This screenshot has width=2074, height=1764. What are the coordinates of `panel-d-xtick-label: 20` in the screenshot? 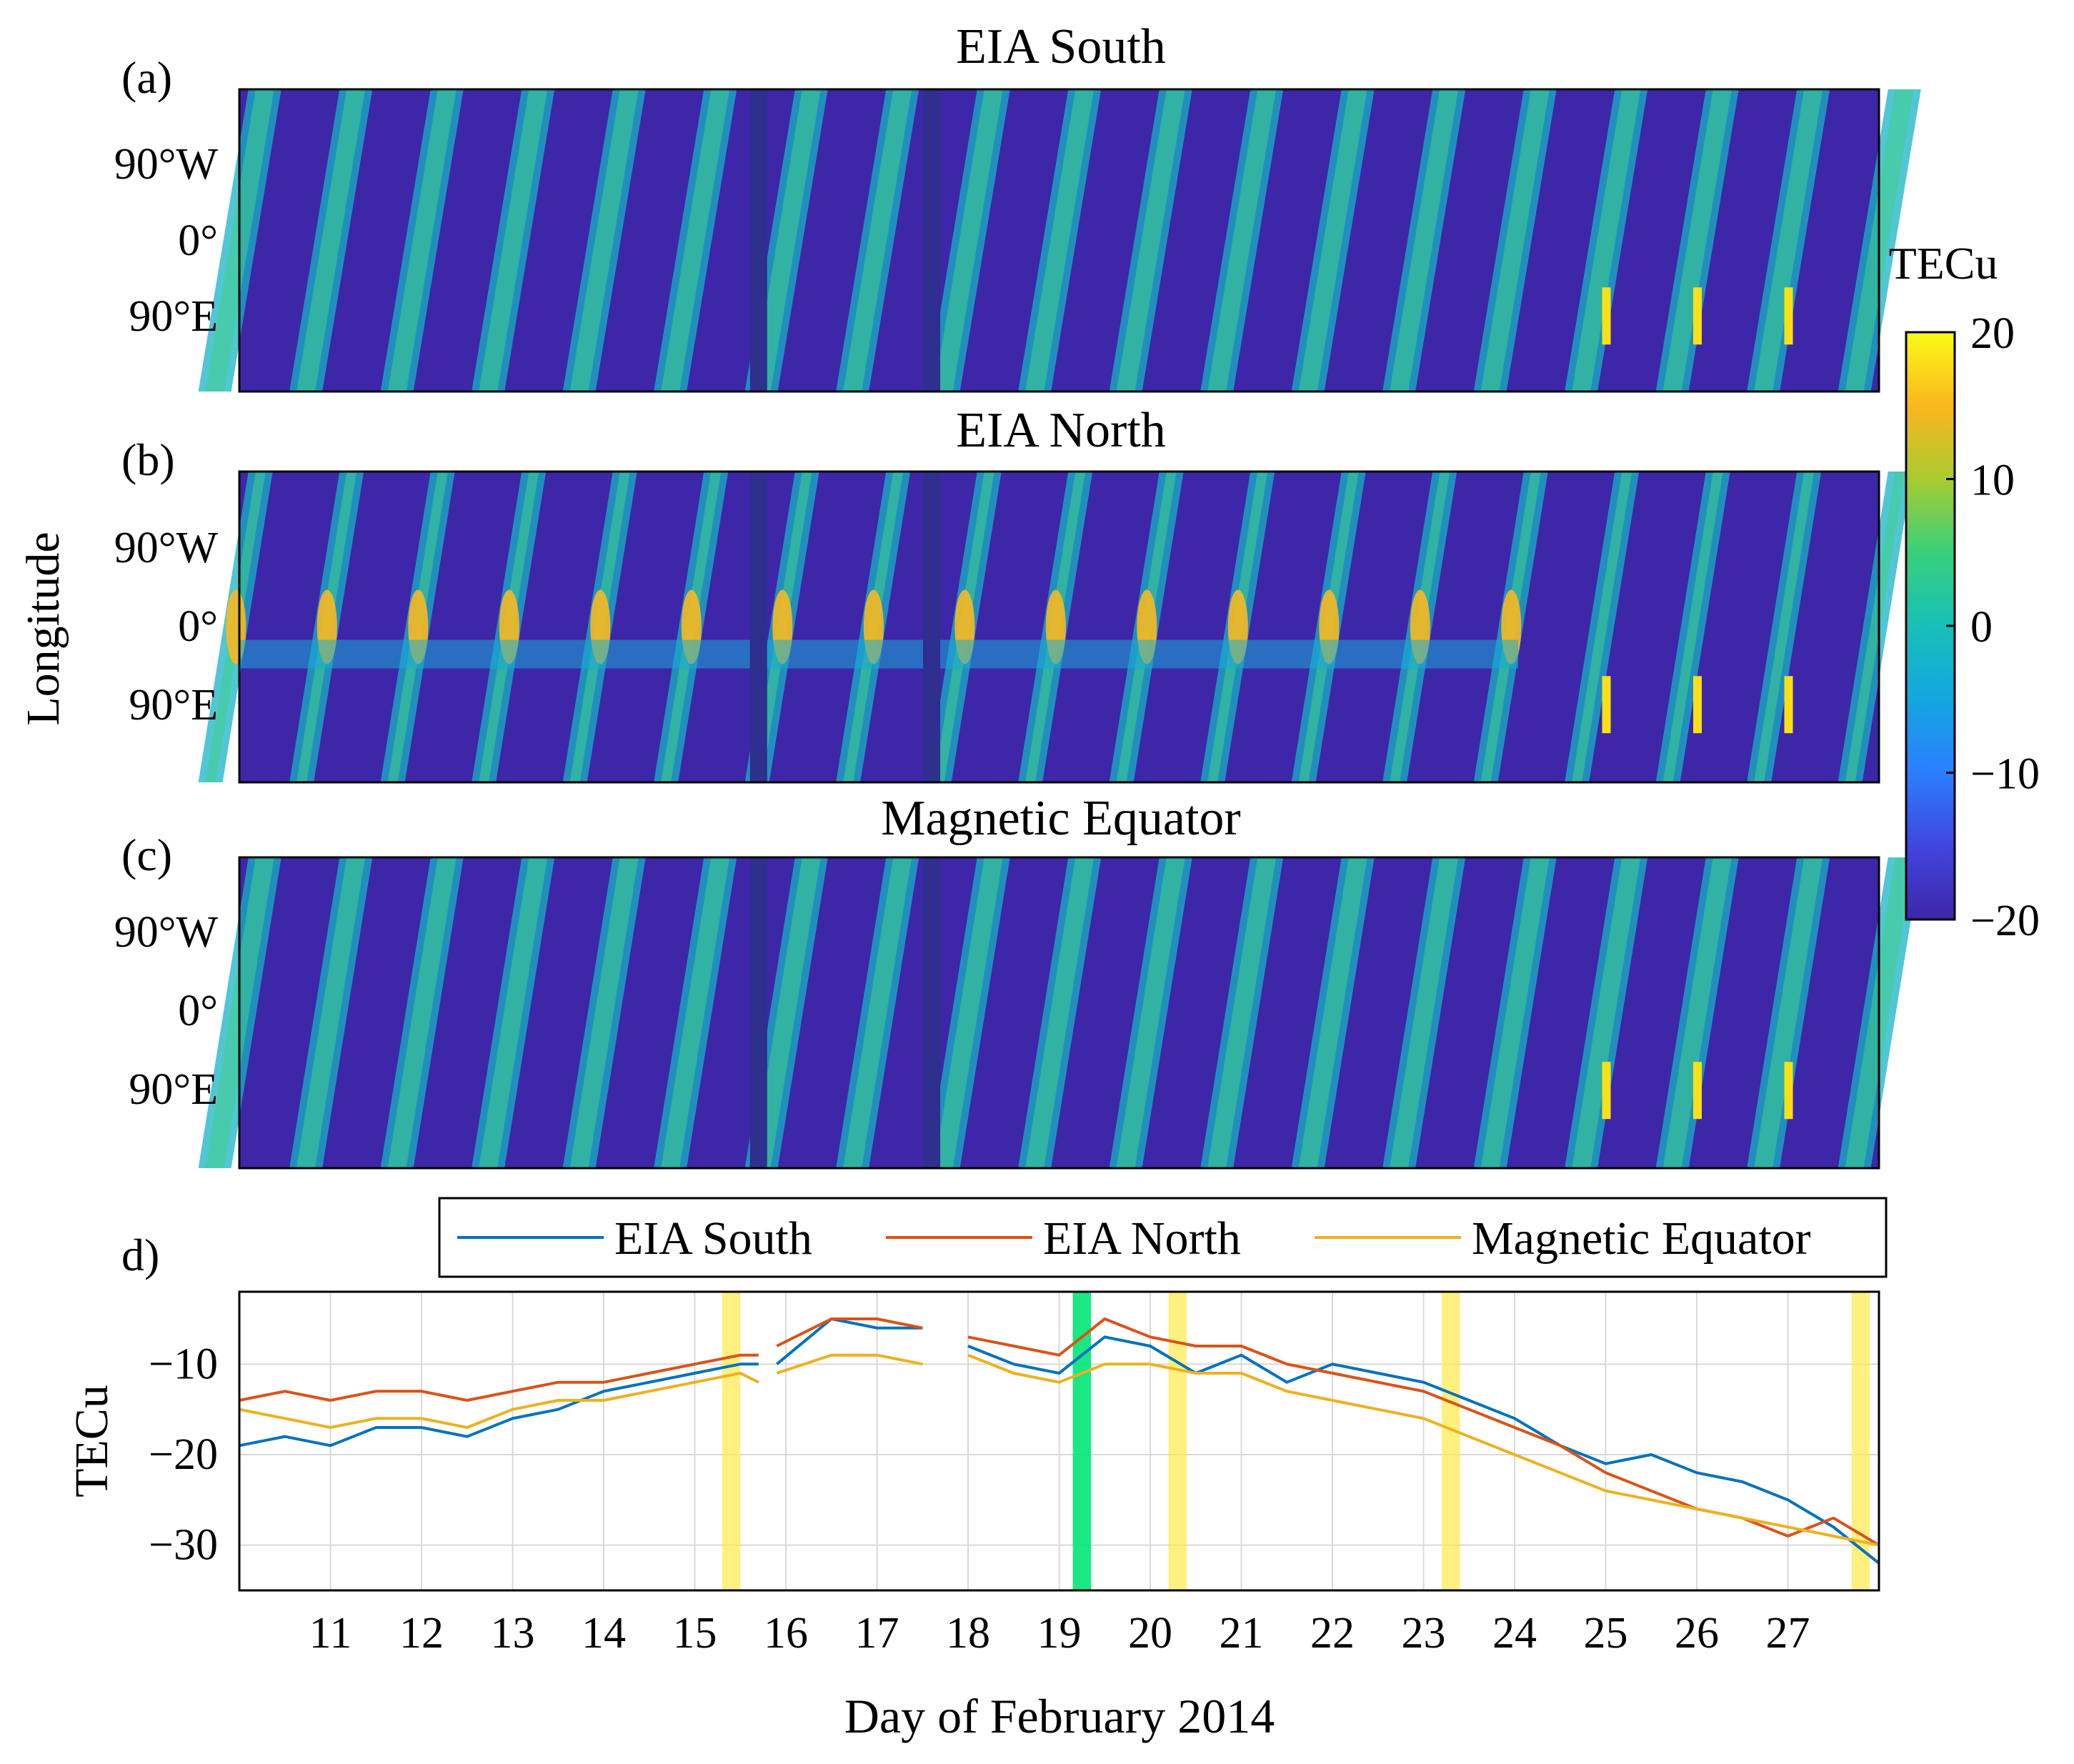 It's located at (1150, 1634).